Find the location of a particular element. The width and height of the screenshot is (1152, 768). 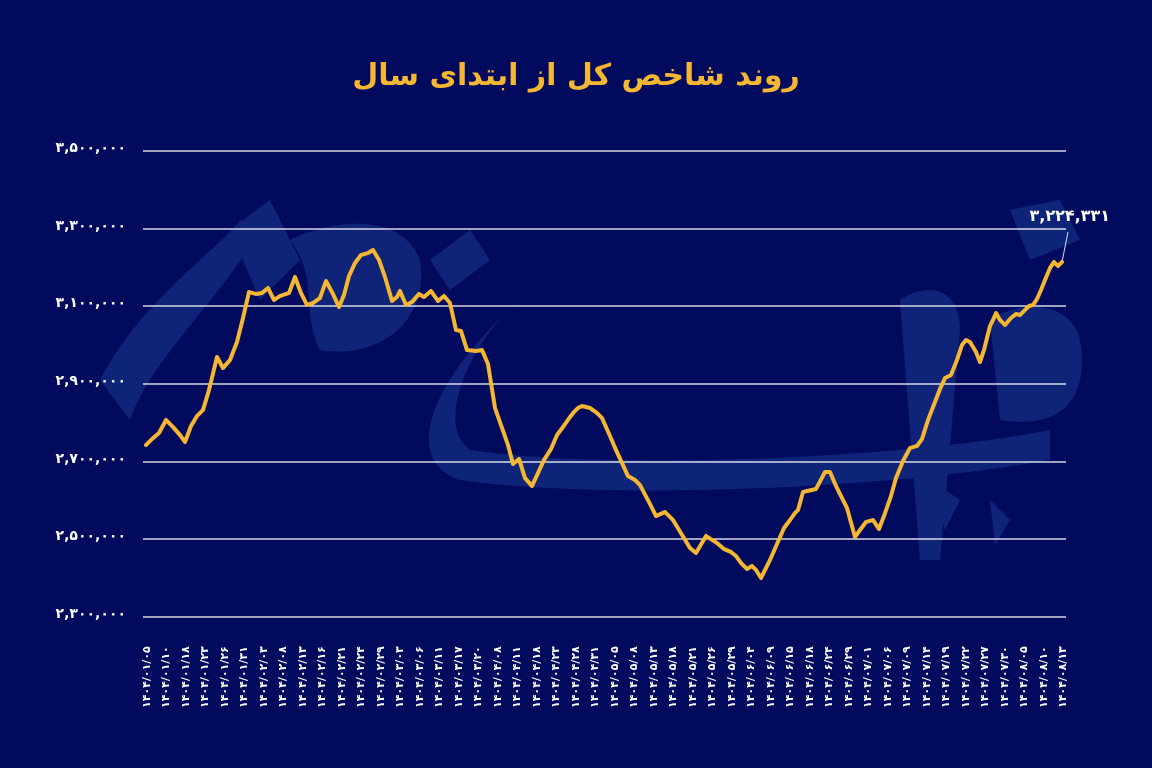

x-tick-label: ۱۴۰۴/۰۱/۱۰ is located at coordinates (166, 677).